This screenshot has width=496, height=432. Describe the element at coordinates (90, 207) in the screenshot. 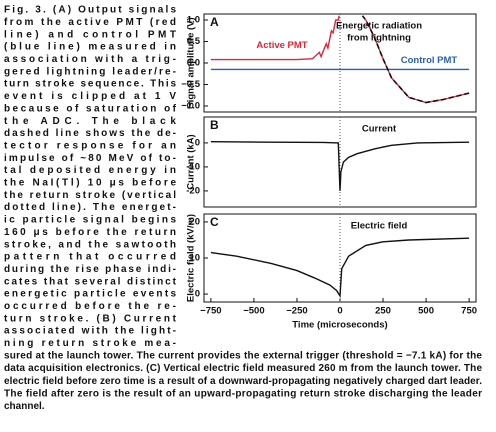

I see `caption-line: dotted line). The energet-` at that location.